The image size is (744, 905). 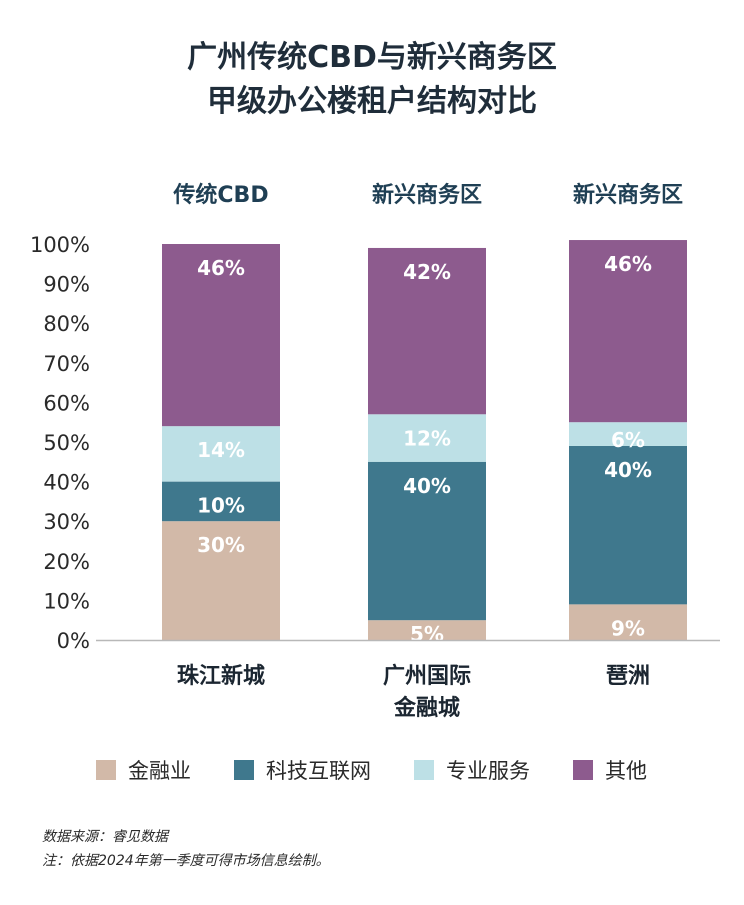 What do you see at coordinates (66, 443) in the screenshot?
I see `y-tick-label: 50%` at bounding box center [66, 443].